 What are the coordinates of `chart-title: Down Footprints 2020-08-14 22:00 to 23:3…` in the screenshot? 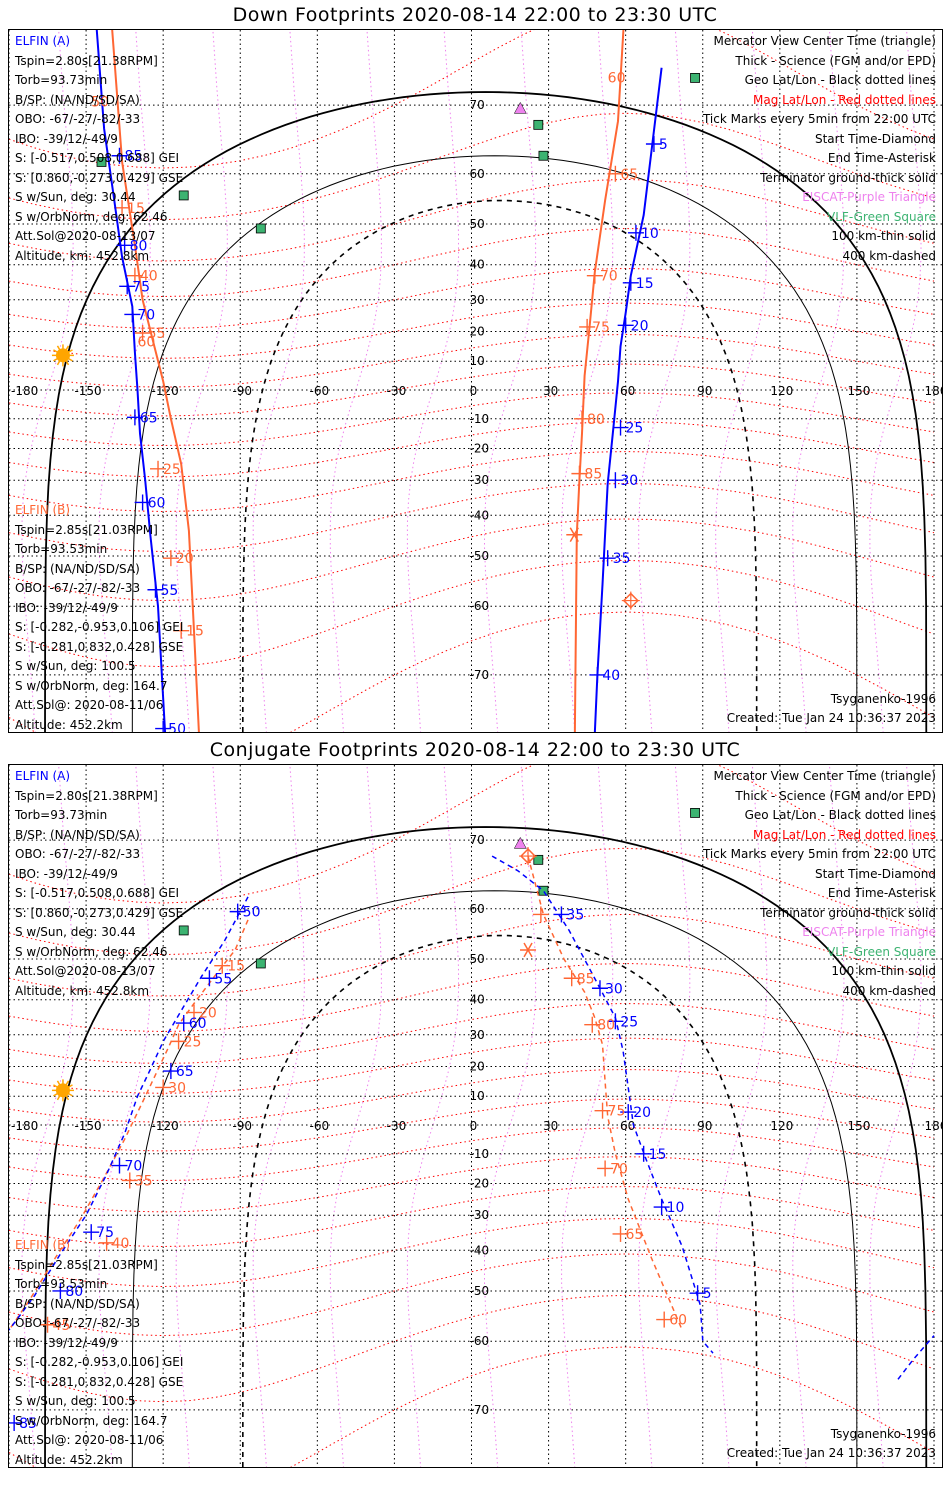 It's located at (475, 15).